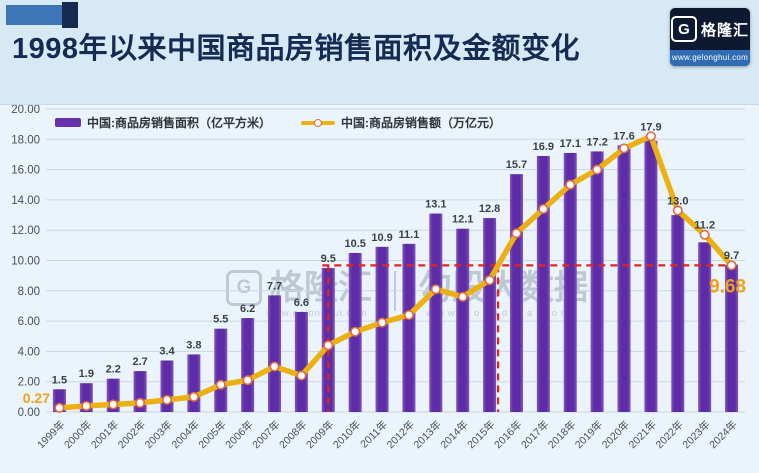  What do you see at coordinates (543, 283) in the screenshot?
I see `bar-2017年` at bounding box center [543, 283].